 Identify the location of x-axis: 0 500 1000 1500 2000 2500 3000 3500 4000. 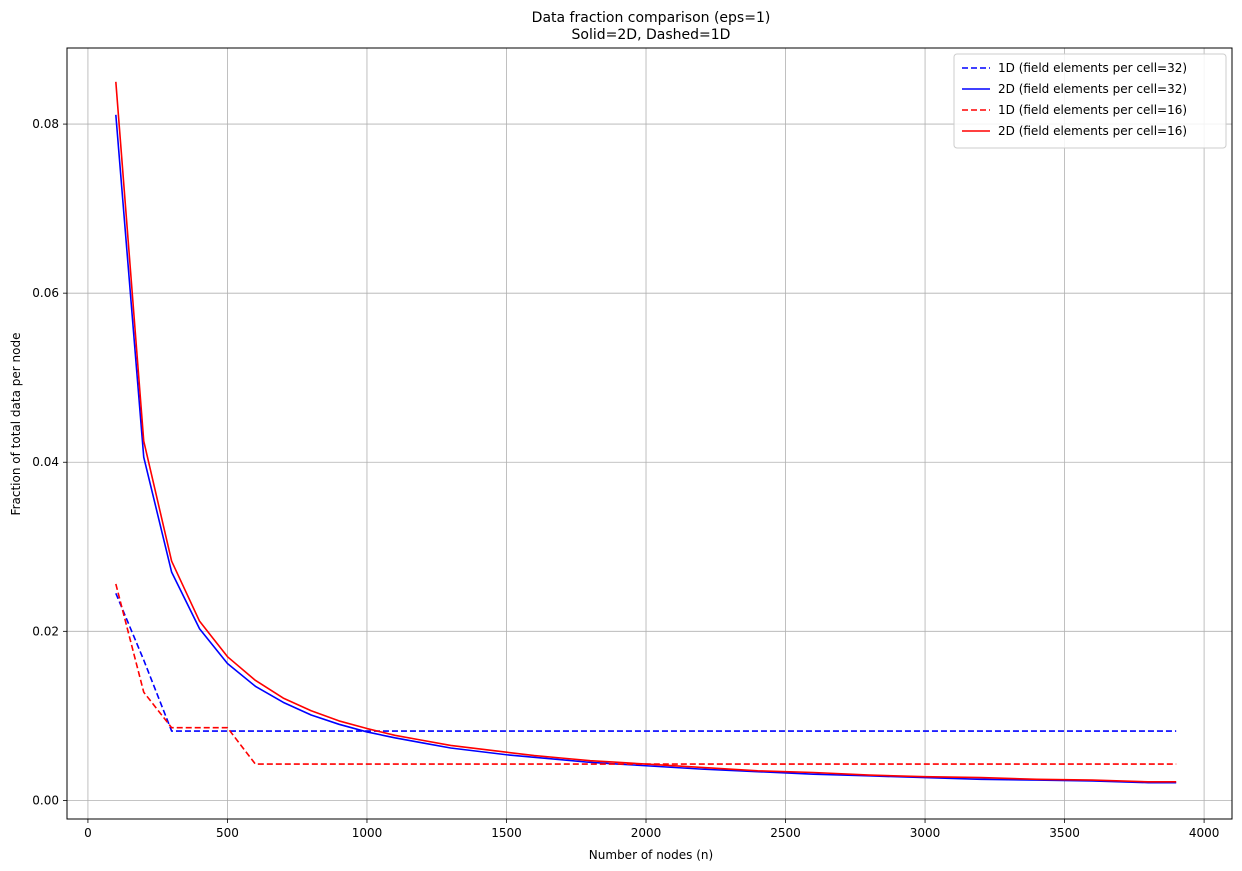
(651, 829).